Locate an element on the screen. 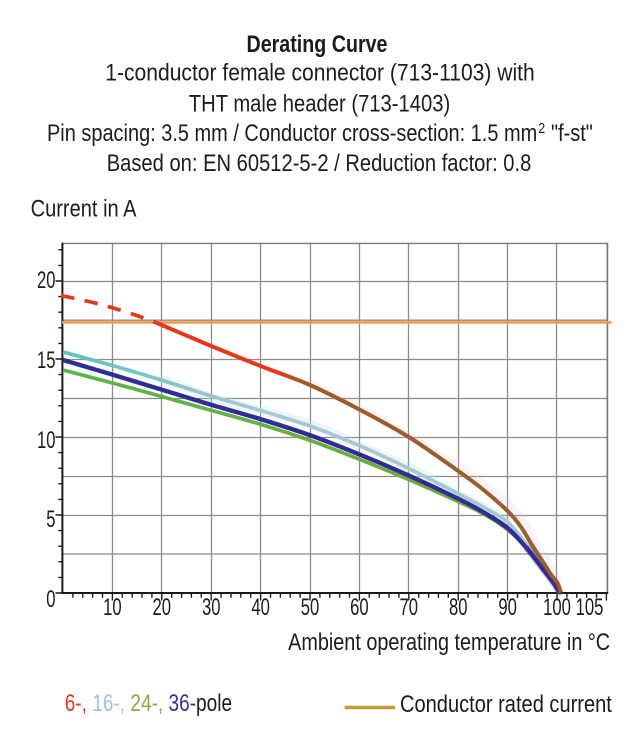  svg-text: "f-st" is located at coordinates (572, 132).